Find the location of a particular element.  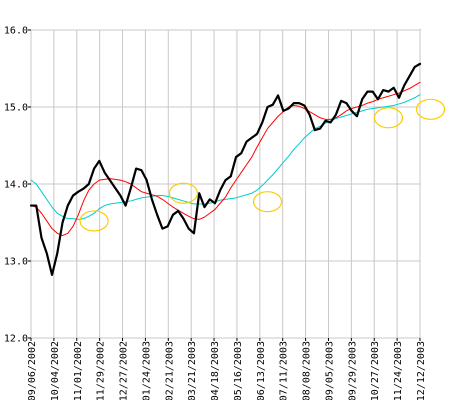

x-tick-label: 08/08/2003 is located at coordinates (307, 370).